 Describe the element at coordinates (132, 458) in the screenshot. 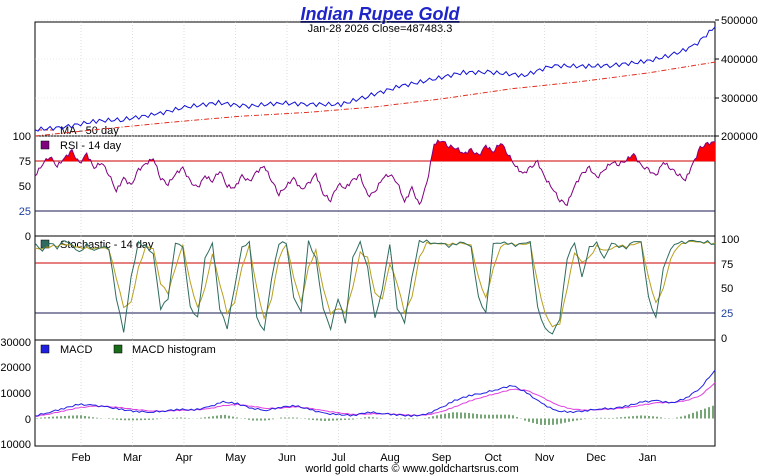

I see `x-tick-label: Mar` at that location.